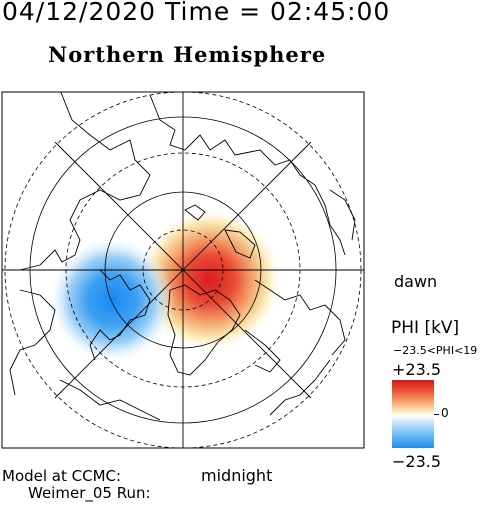  I want to click on potential-cell-negative, so click(115, 303).